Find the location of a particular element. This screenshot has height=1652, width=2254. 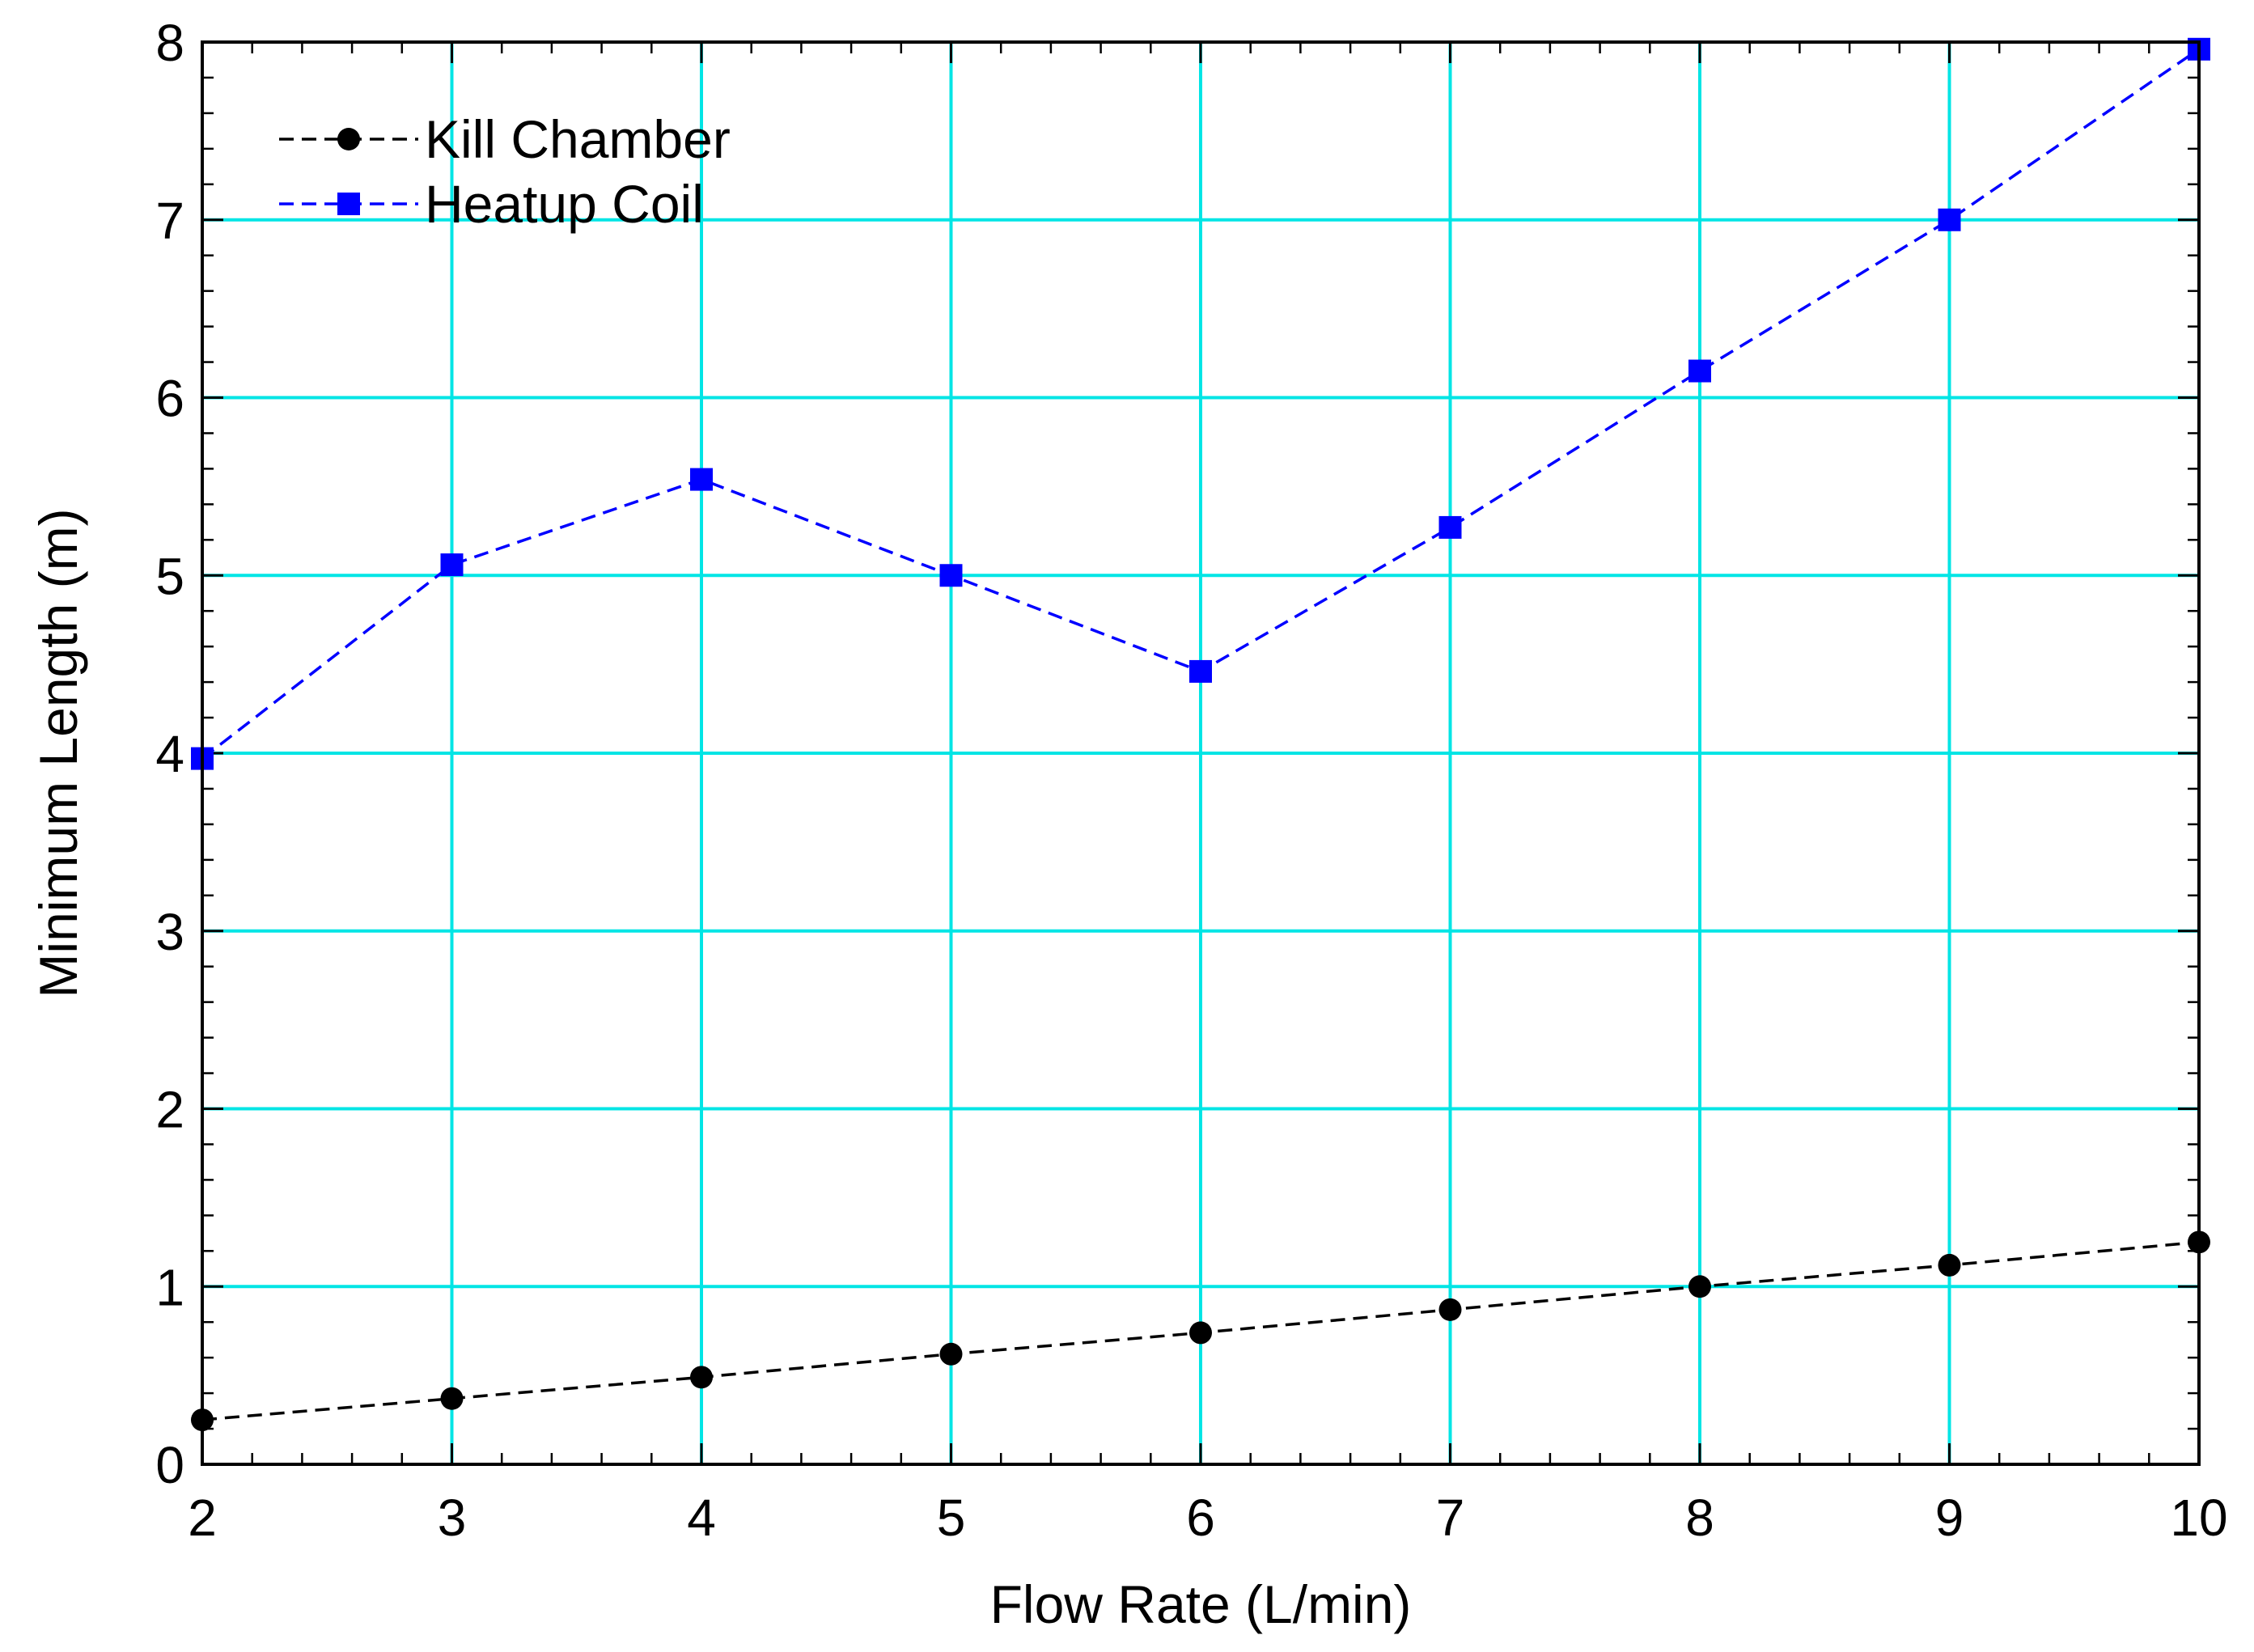

legend-item: Kill Chamber is located at coordinates (505, 139).